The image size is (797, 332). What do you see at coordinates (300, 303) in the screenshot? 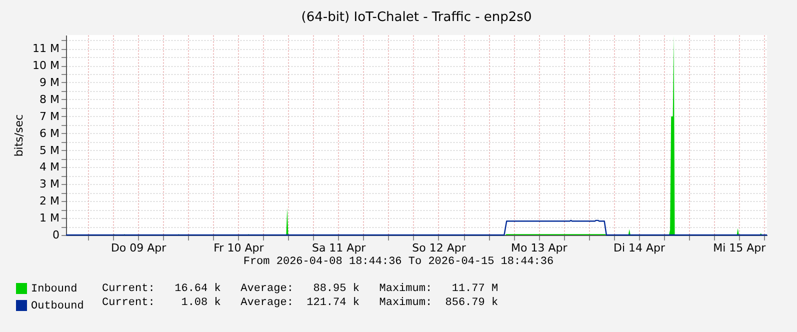
I see `text: Current: 1.08 k Average: 121.74 k Maximum: 856.79 k` at bounding box center [300, 303].